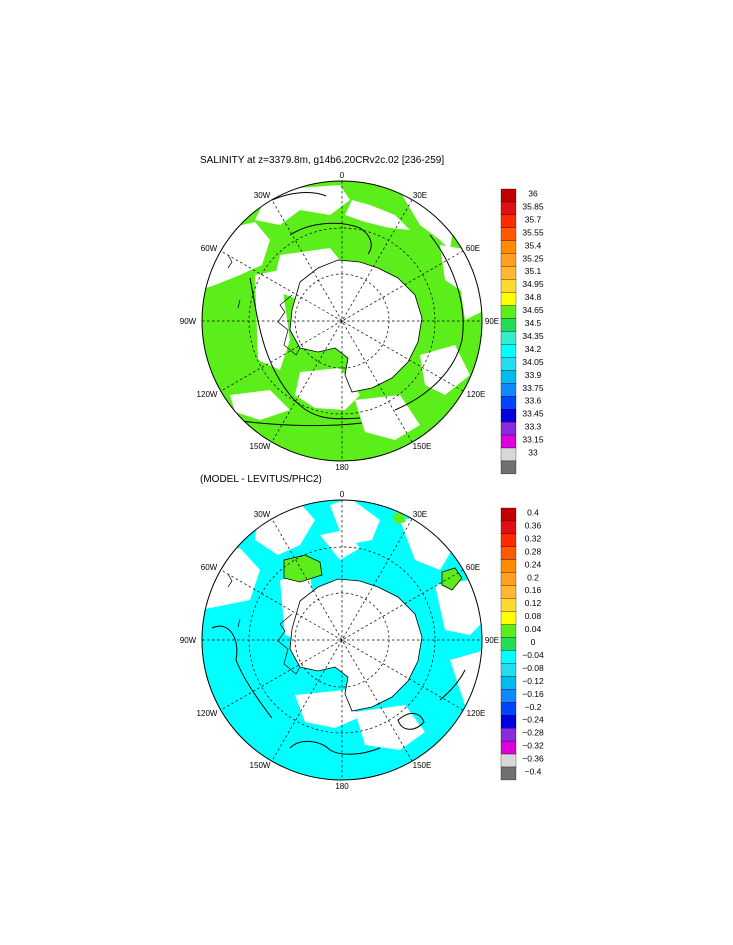  I want to click on colorbar-label: 33, so click(533, 453).